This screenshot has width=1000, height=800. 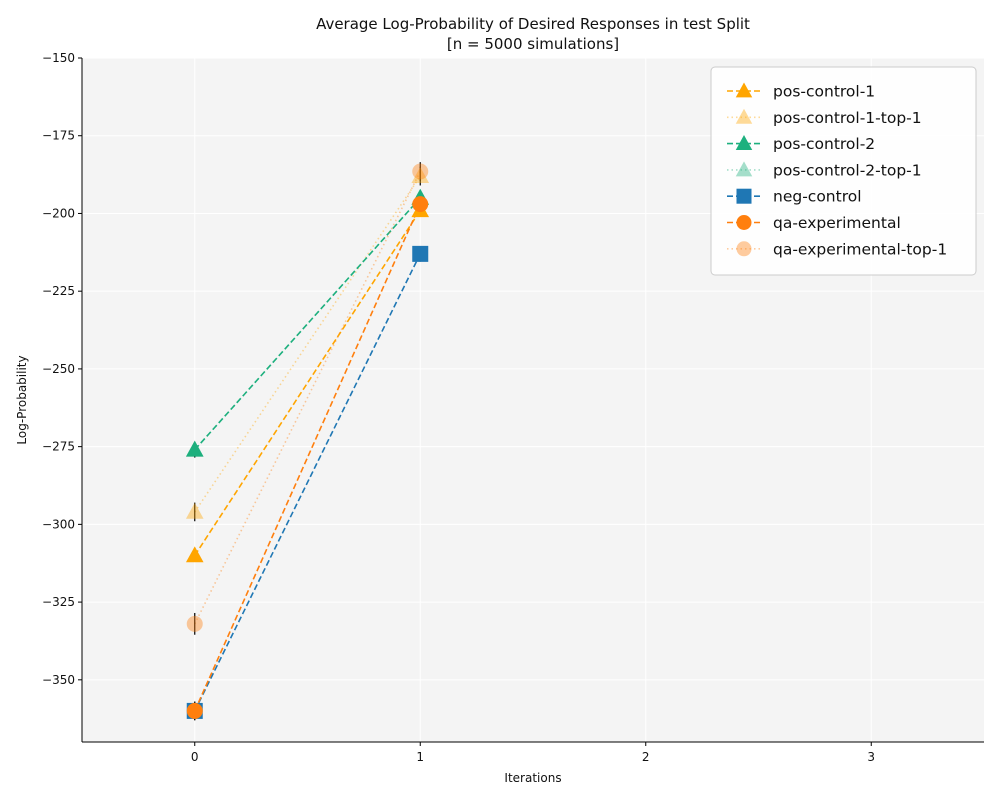 I want to click on chart-subtitle: [n = 5000 simulations], so click(x=533, y=44).